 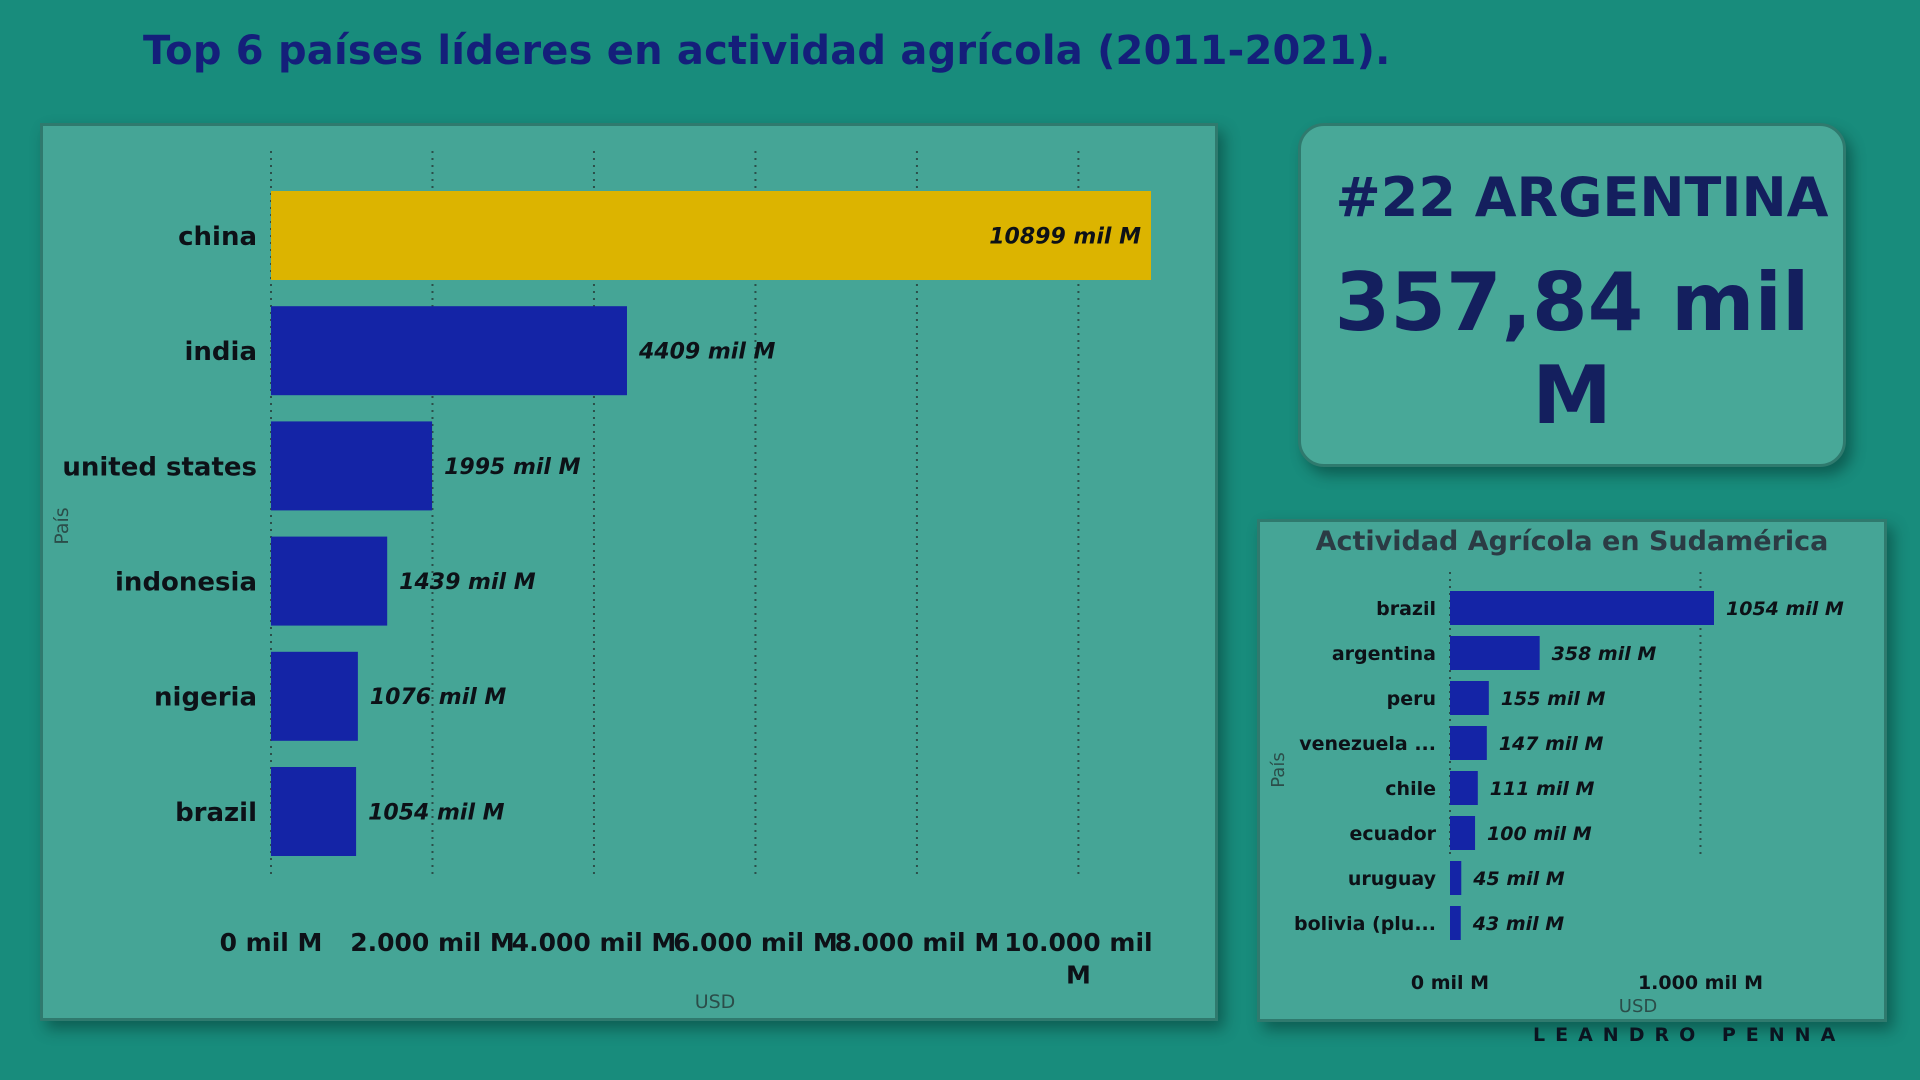 I want to click on data-label-4: 1076 mil M, so click(x=438, y=697).